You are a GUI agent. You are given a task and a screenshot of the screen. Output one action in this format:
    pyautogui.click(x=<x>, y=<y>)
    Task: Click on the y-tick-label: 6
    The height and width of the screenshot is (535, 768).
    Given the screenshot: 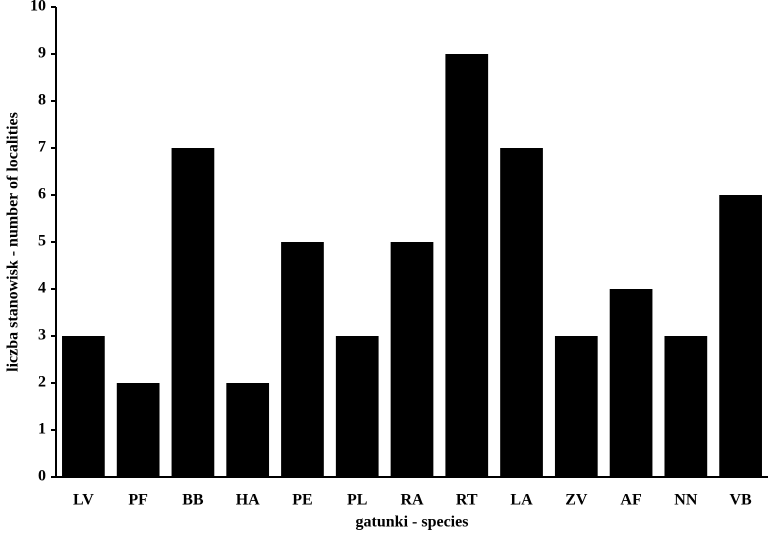 What is the action you would take?
    pyautogui.click(x=42, y=194)
    